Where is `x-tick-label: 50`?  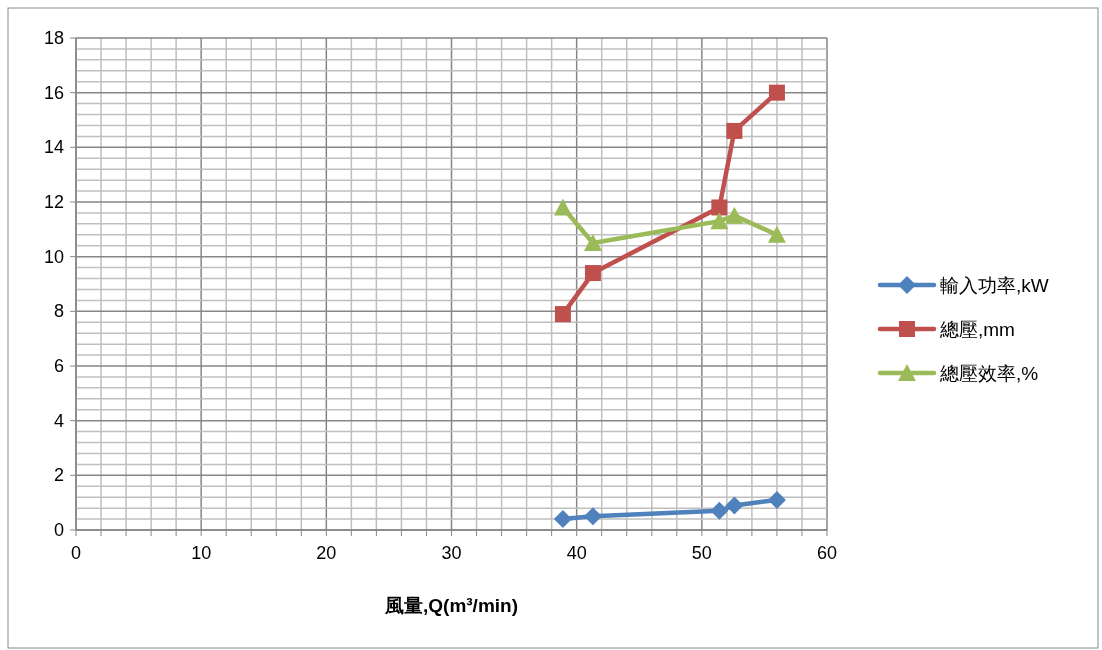
x-tick-label: 50 is located at coordinates (701, 553).